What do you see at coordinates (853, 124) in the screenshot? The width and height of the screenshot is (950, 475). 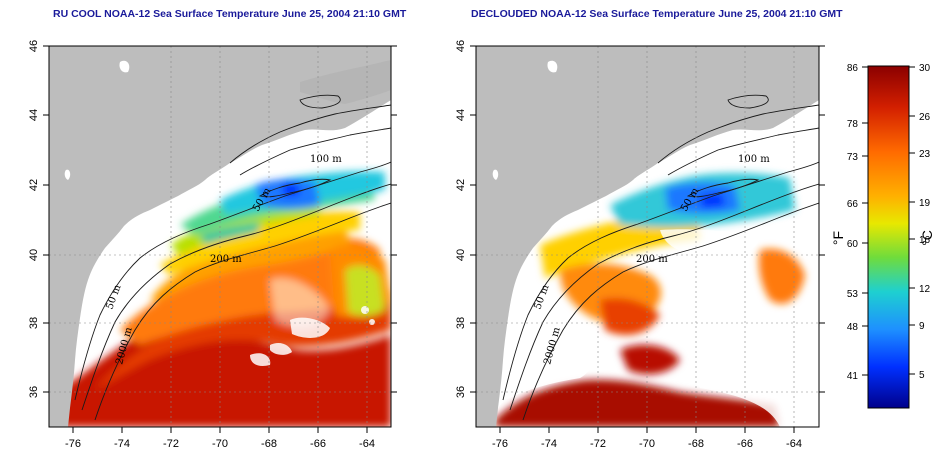 I see `colorbar-fahrenheit-label: 78` at bounding box center [853, 124].